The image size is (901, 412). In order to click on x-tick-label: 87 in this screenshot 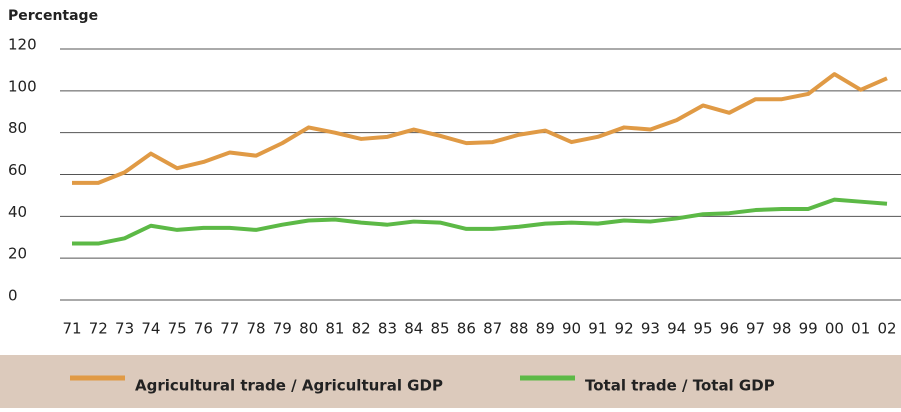, I will do `click(492, 329)`.